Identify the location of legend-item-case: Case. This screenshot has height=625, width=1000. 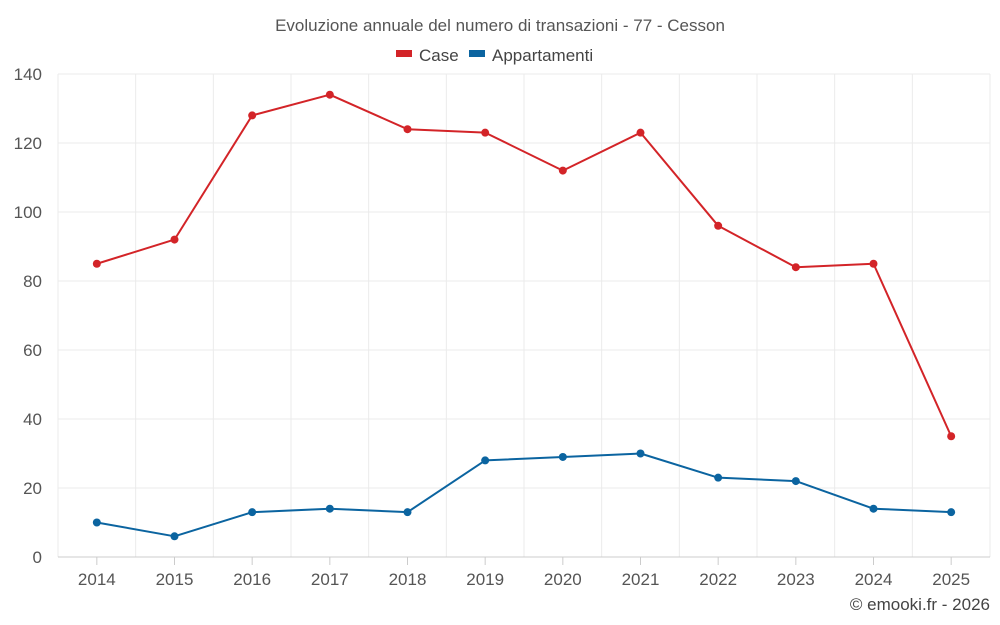
(427, 55).